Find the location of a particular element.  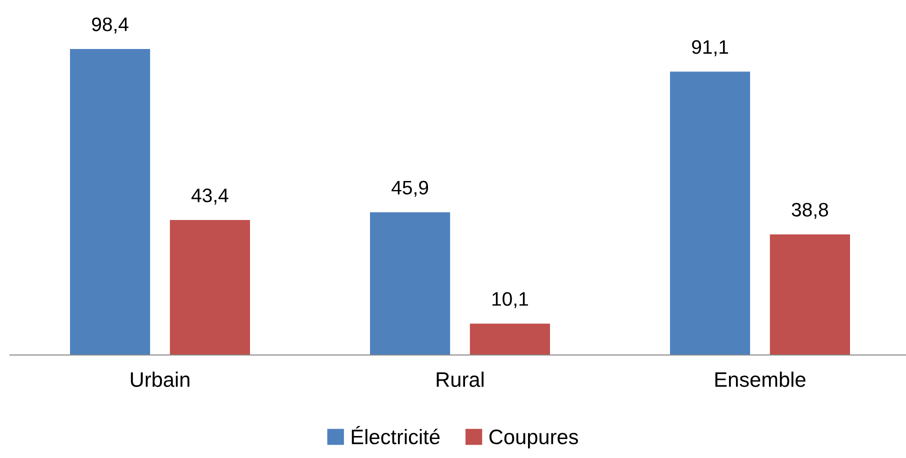

legend-label: Coupures is located at coordinates (533, 439).